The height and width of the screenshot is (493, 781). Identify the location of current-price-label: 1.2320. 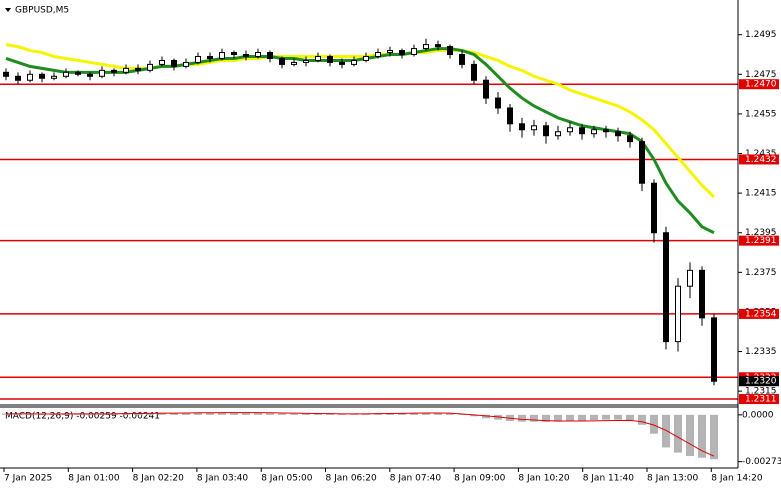
(761, 382).